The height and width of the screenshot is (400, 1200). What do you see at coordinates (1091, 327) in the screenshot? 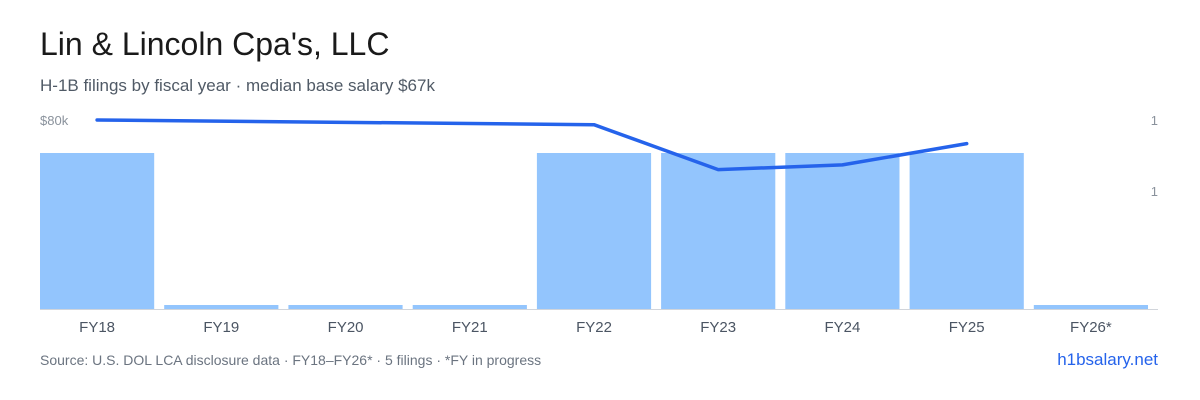
I see `x-tick-label: FY26*` at bounding box center [1091, 327].